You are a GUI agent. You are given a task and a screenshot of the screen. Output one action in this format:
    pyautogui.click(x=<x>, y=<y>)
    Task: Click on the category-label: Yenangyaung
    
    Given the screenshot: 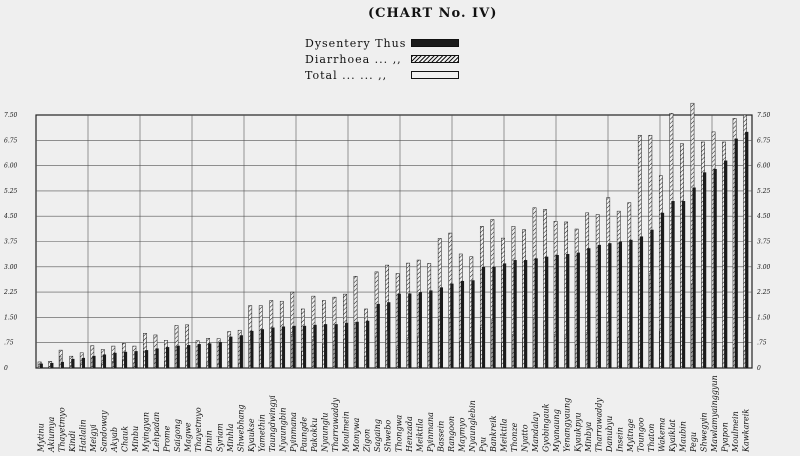 What is the action you would take?
    pyautogui.click(x=567, y=425)
    